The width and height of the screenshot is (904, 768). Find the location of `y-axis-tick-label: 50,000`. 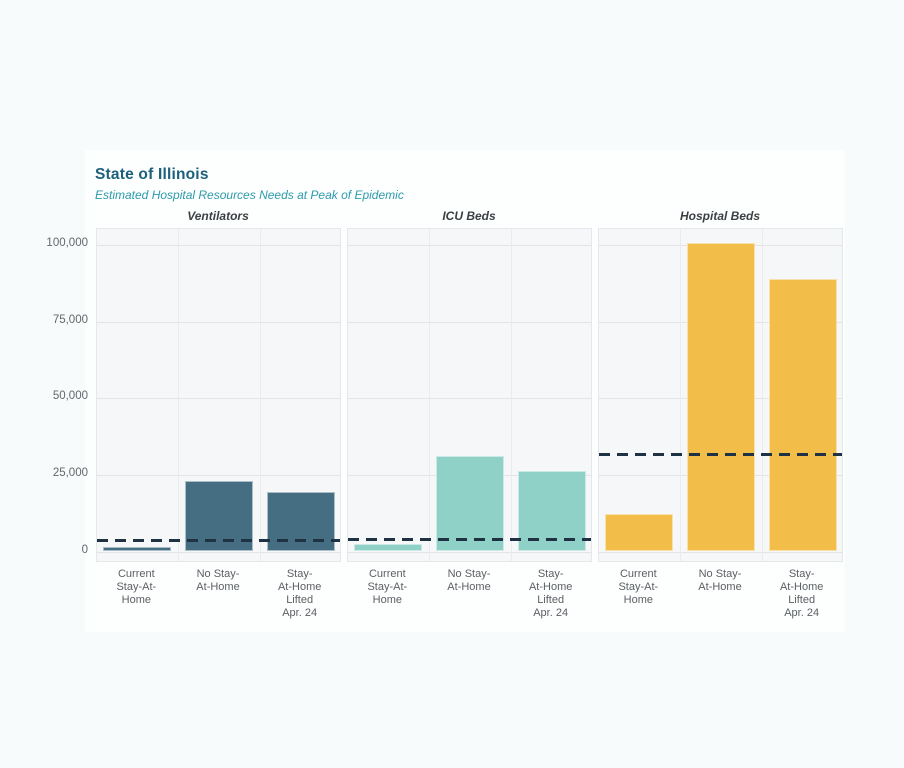

y-axis-tick-label: 50,000 is located at coordinates (70, 396).